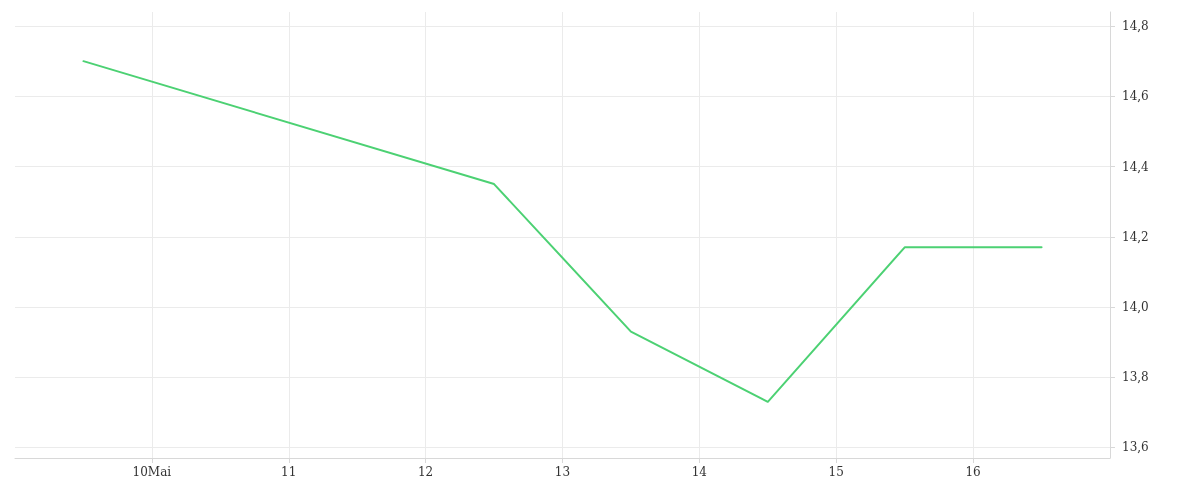  I want to click on y-tick-label: 14,0, so click(1135, 306).